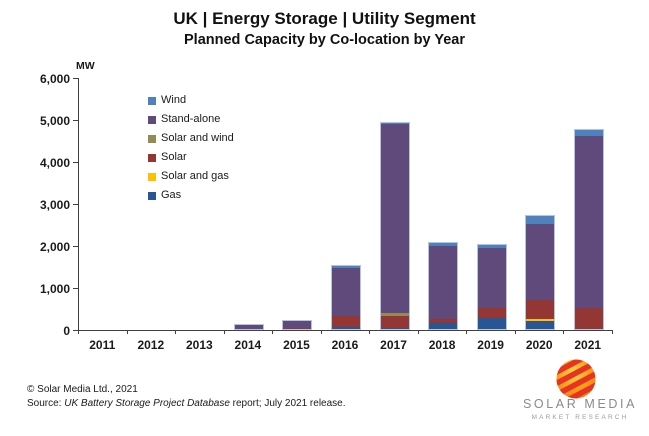 The height and width of the screenshot is (436, 649). I want to click on bar-2018, so click(443, 285).